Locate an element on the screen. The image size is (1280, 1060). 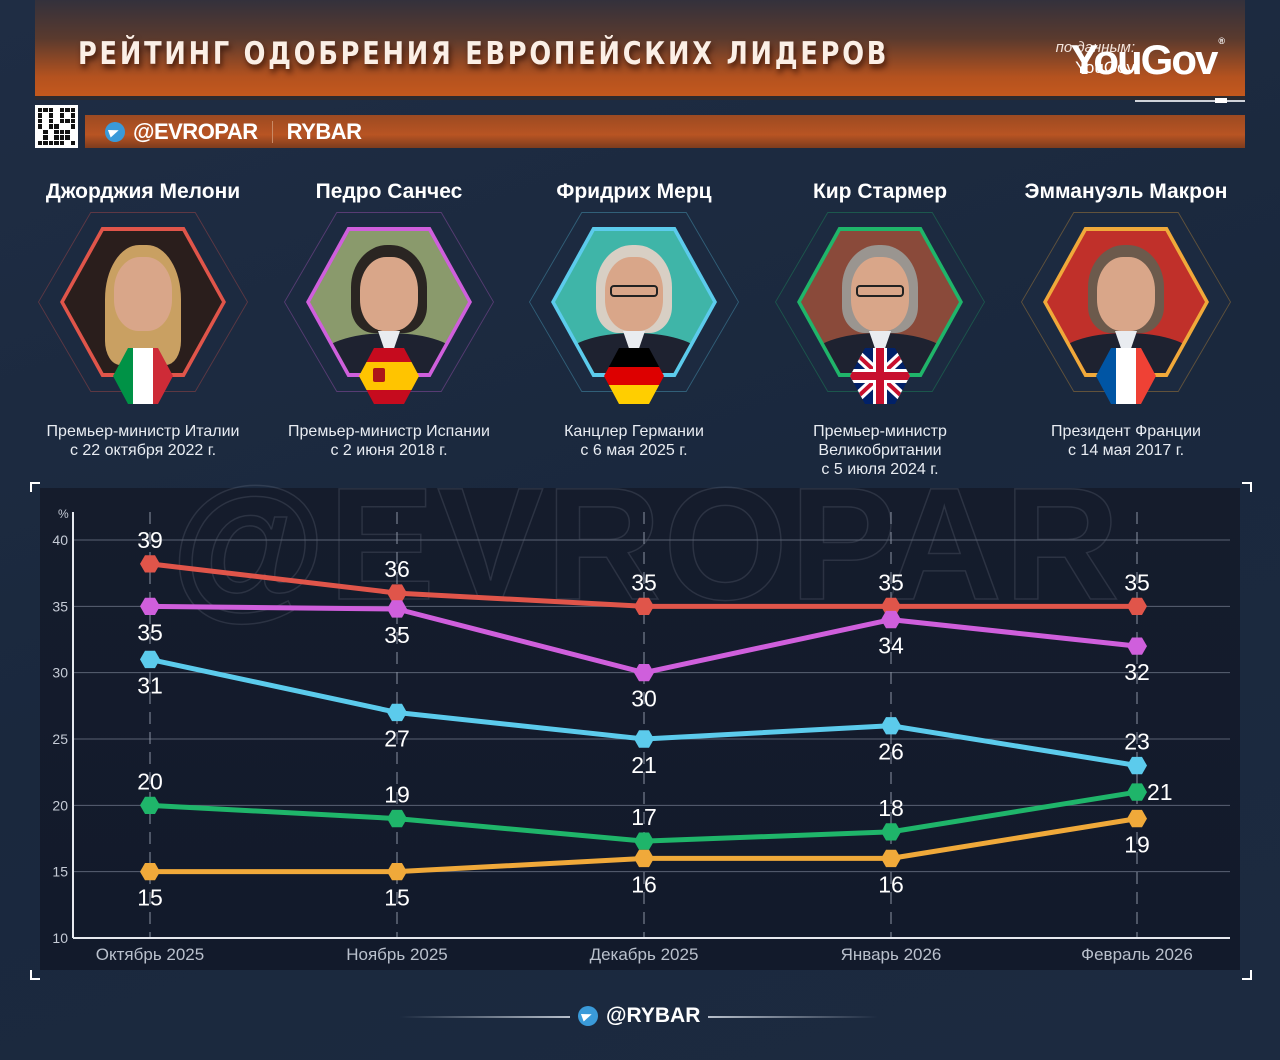
leader-role: Премьер-министр Испании с 2 июня 2018 г. is located at coordinates (389, 441).